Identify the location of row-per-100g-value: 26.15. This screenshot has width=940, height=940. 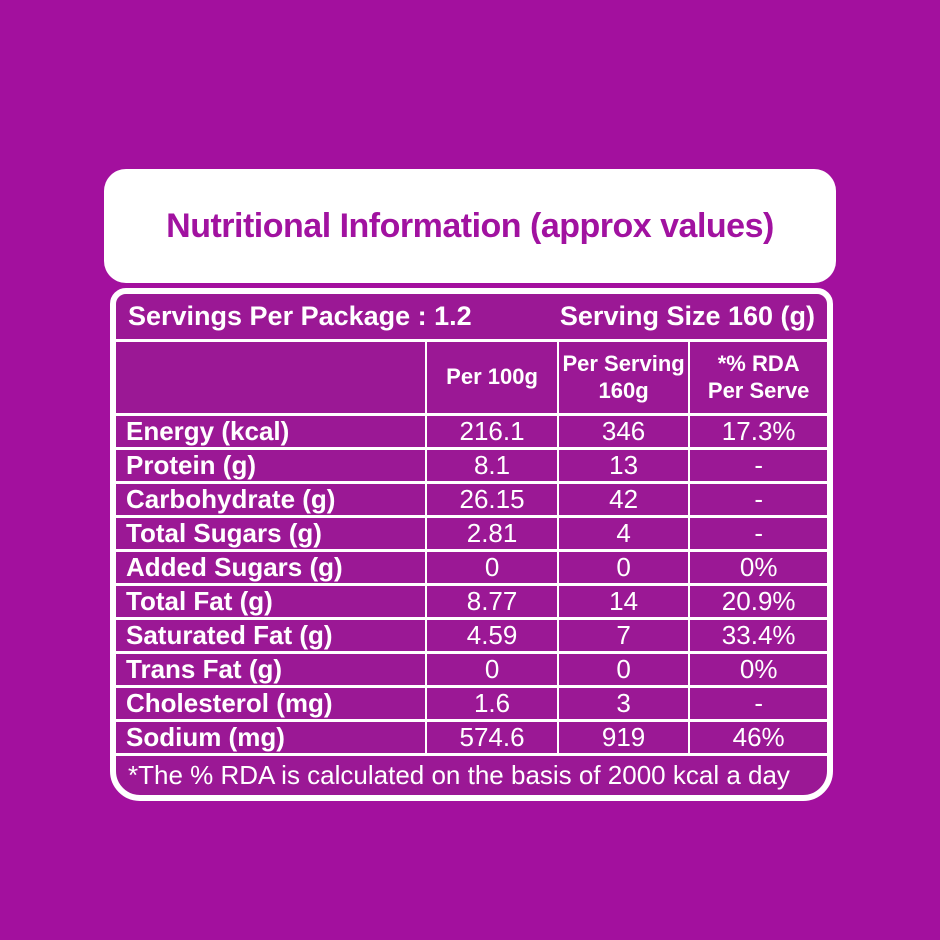
(491, 499).